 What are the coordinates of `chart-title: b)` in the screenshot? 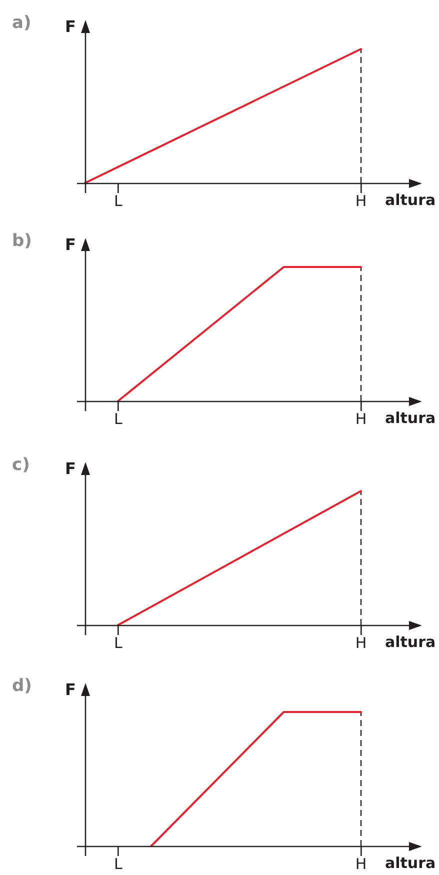 It's located at (22, 241).